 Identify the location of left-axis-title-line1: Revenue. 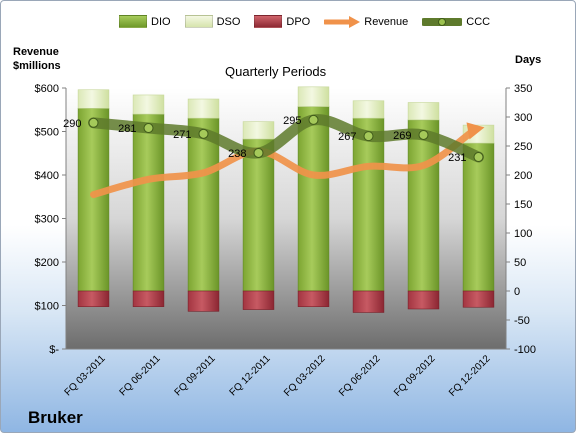
(36, 52).